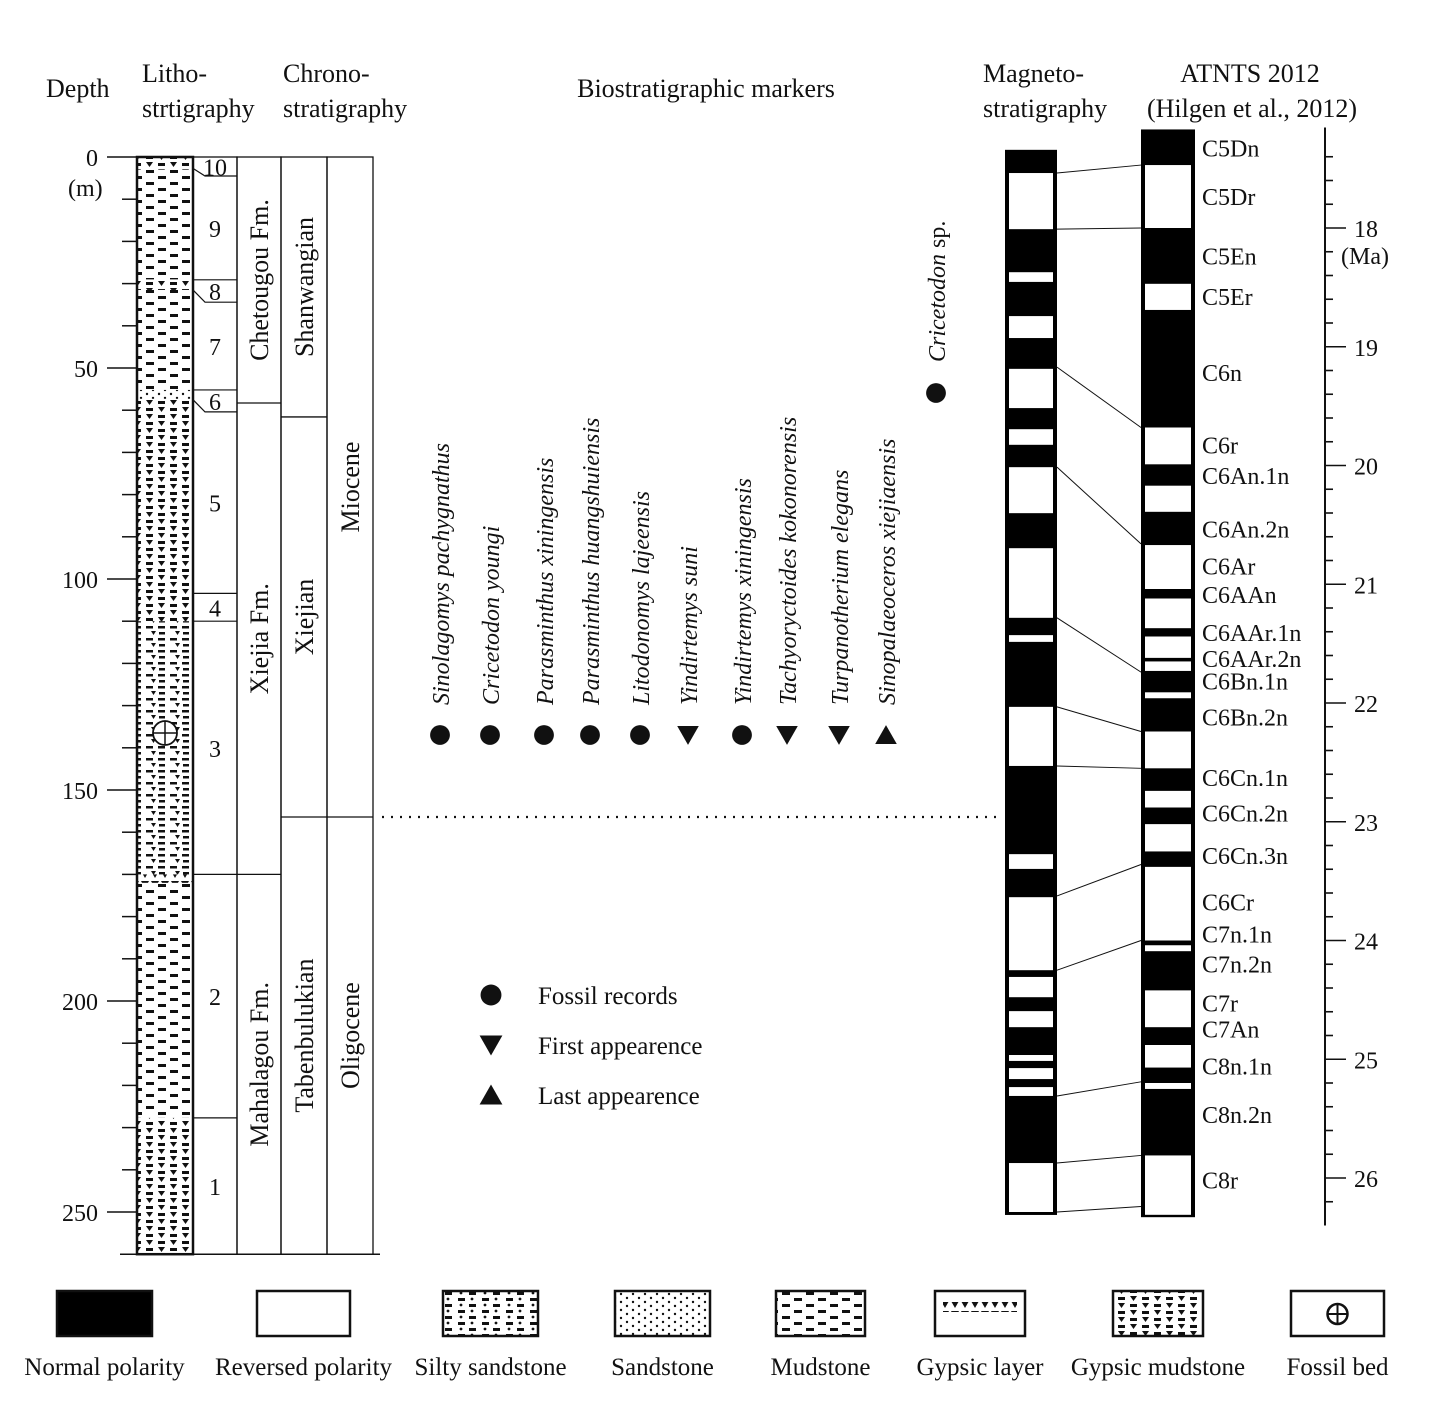 Image resolution: width=1440 pixels, height=1417 pixels. Describe the element at coordinates (1366, 1180) in the screenshot. I see `age-tick-label: 26` at that location.